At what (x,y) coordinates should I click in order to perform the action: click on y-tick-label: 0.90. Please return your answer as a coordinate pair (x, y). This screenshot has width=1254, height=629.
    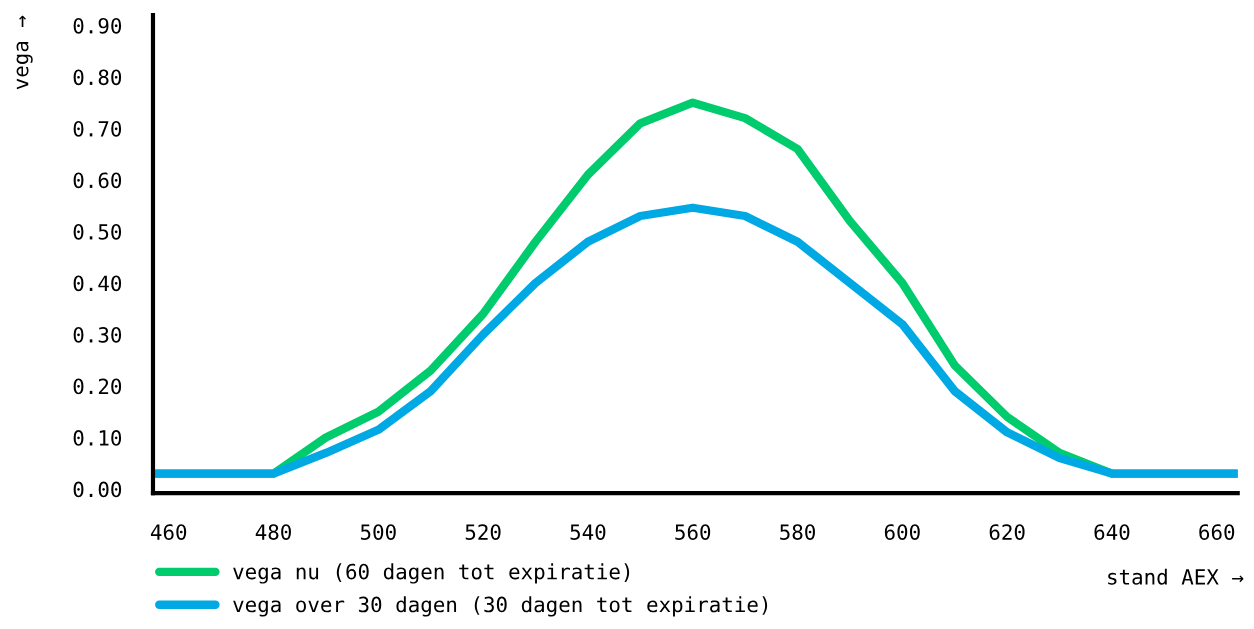
    Looking at the image, I should click on (97, 25).